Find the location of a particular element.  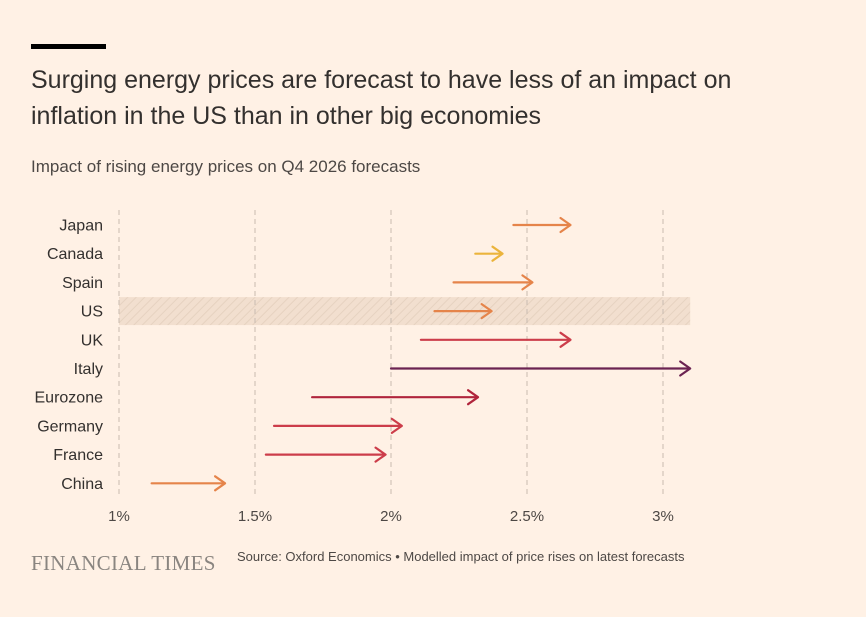

category-label: Italy is located at coordinates (88, 369).